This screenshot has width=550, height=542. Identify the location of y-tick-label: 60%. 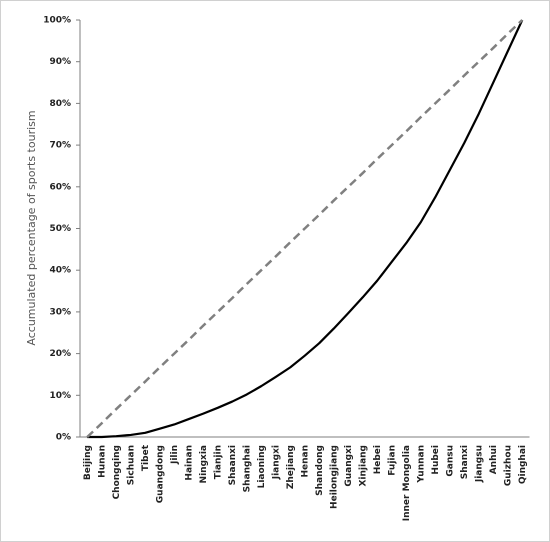
(60, 187).